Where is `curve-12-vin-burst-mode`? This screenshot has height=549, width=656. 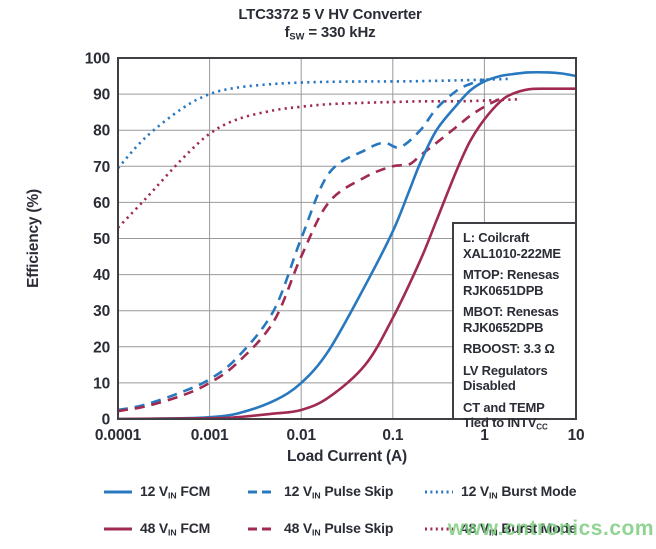
curve-12-vin-burst-mode is located at coordinates (313, 123).